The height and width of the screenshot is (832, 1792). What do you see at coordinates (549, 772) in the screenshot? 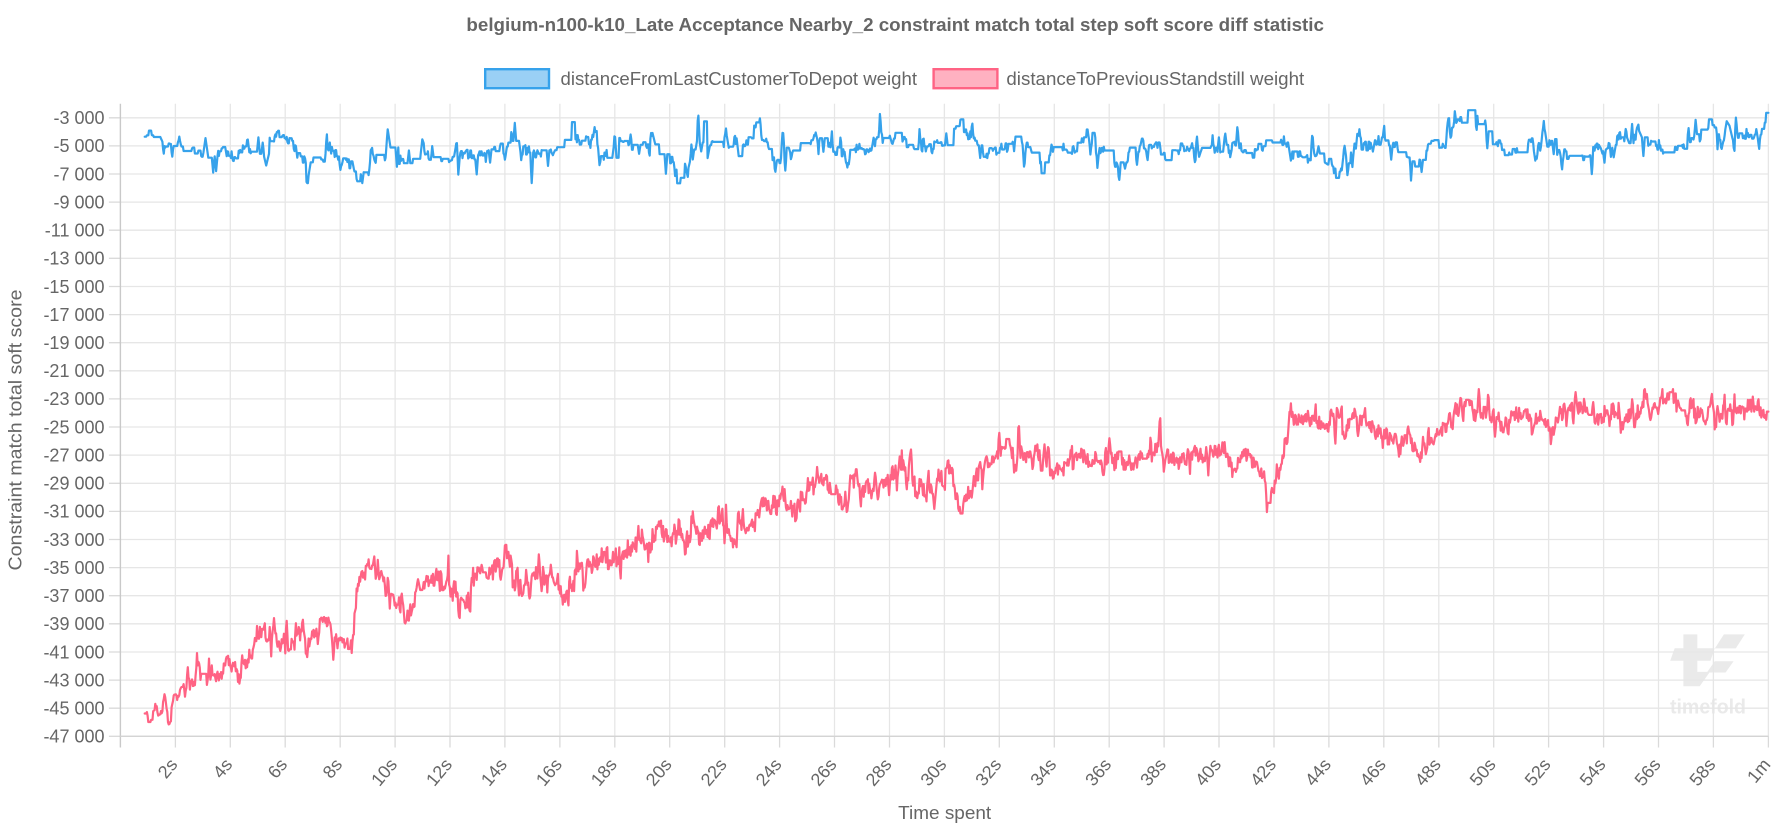
I see `svg-text: 16s` at bounding box center [549, 772].